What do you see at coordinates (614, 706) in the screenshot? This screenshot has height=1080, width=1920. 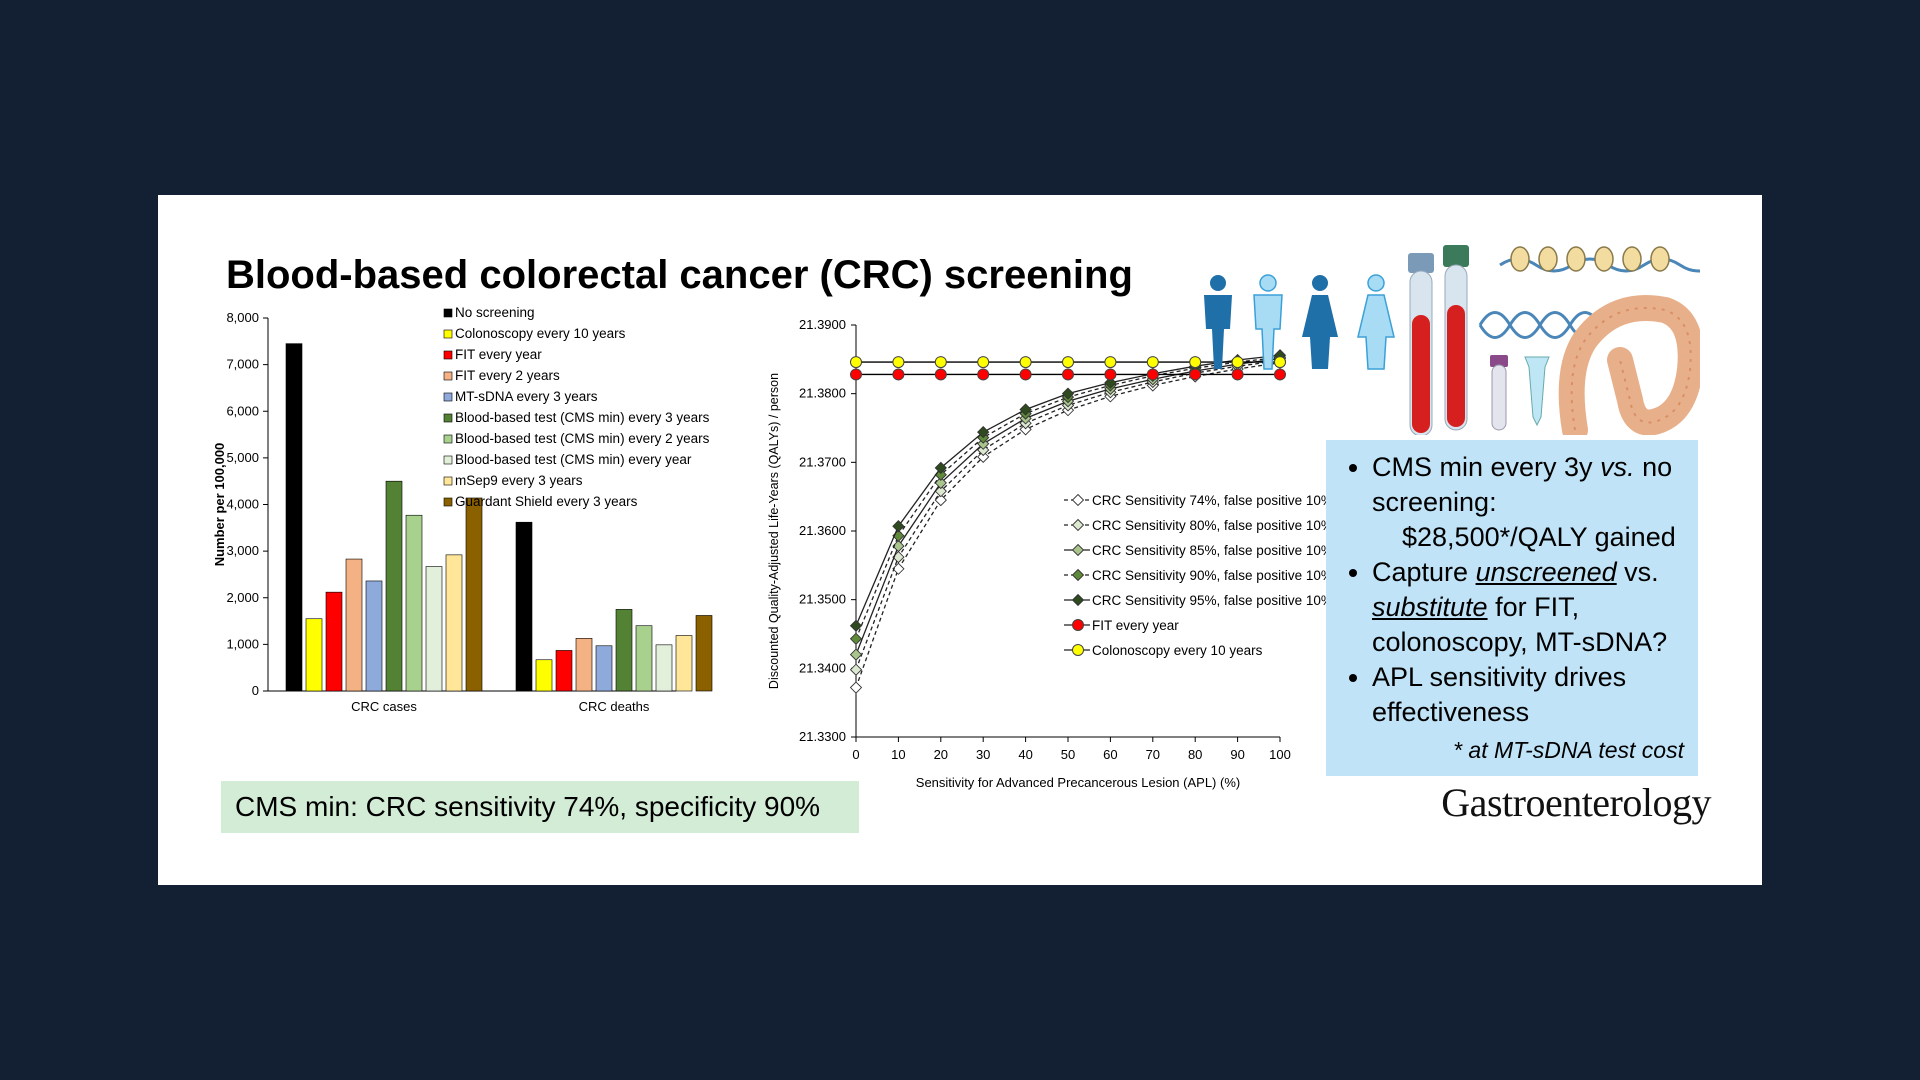 I see `x-category-label: CRC deaths` at bounding box center [614, 706].